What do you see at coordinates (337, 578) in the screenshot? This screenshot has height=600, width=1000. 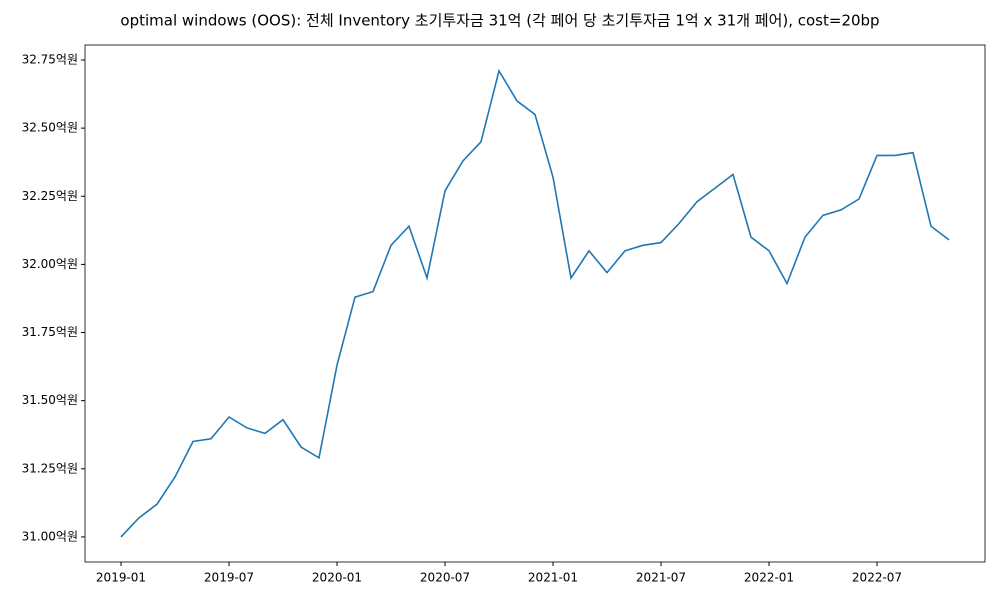 I see `x-tick-label: 2020-01` at bounding box center [337, 578].